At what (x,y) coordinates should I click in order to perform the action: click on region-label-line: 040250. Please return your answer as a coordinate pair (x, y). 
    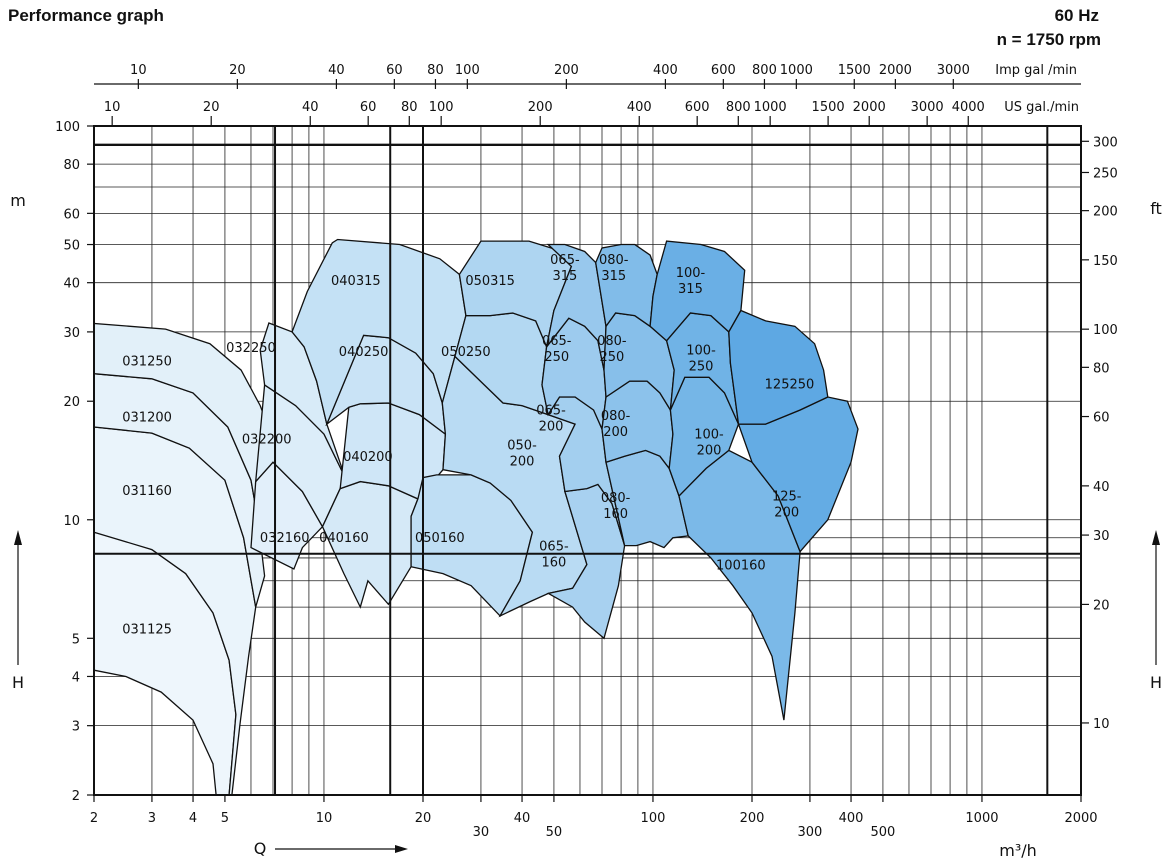
    Looking at the image, I should click on (364, 352).